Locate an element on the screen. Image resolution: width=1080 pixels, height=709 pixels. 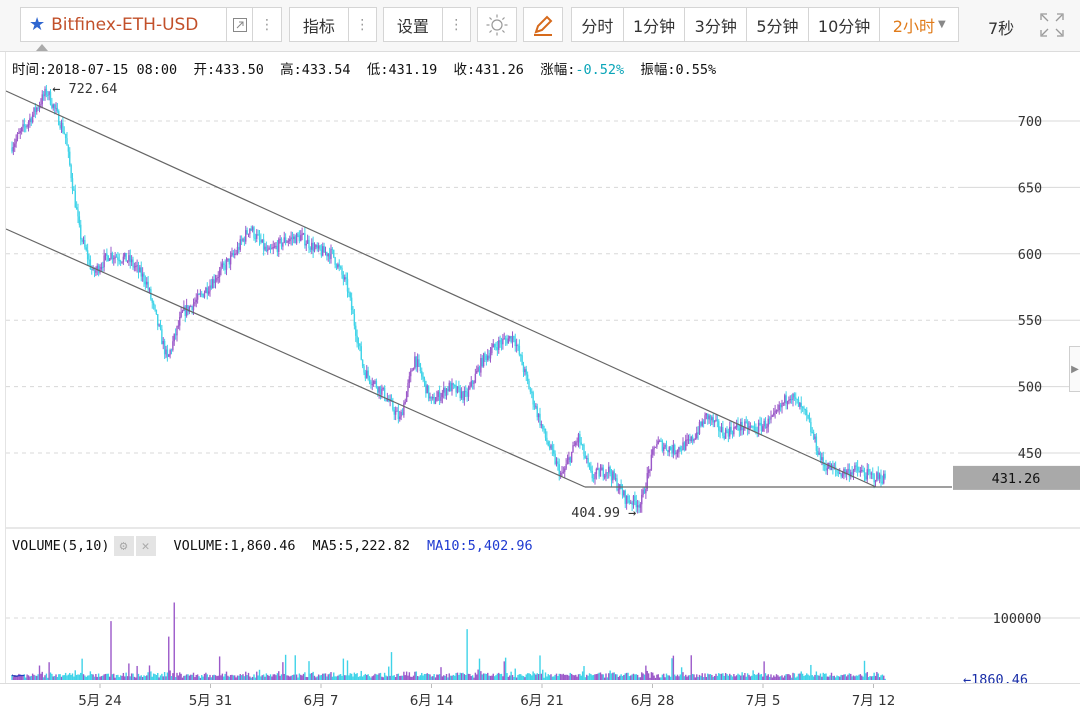
period-tab-1min: 1分钟 is located at coordinates (655, 24).